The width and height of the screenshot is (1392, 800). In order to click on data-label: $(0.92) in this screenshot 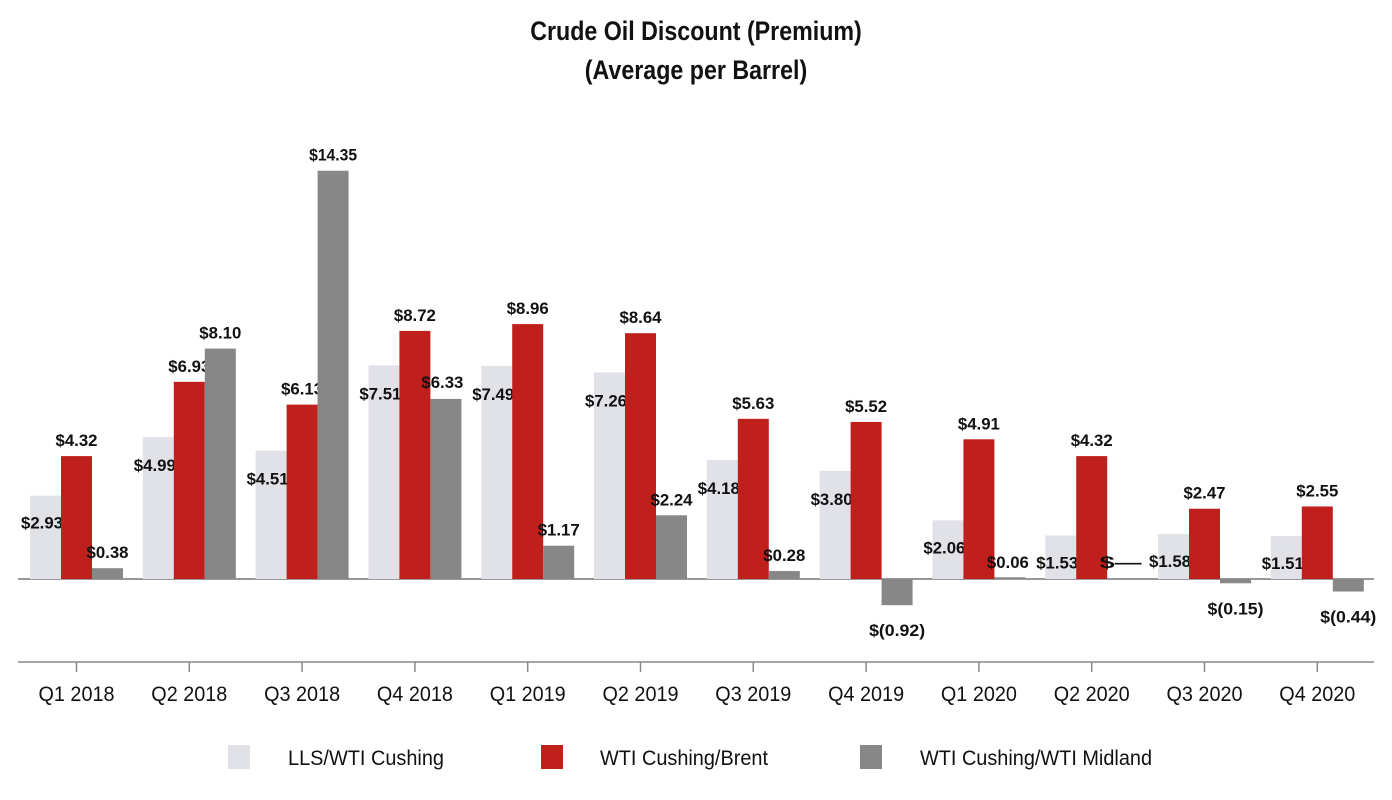, I will do `click(897, 630)`.